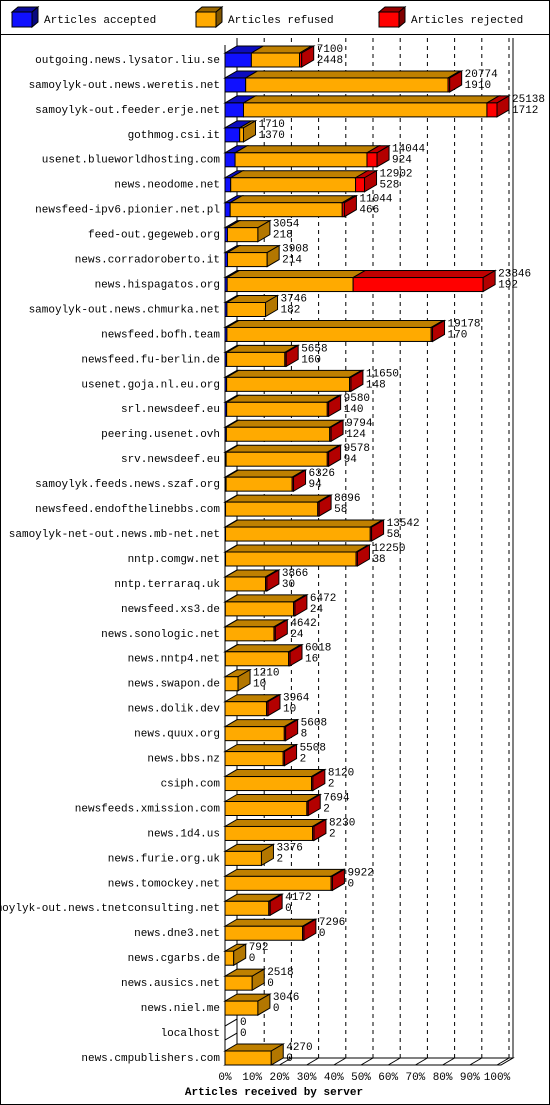  Describe the element at coordinates (323, 599) in the screenshot. I see `total-label: 6472` at that location.